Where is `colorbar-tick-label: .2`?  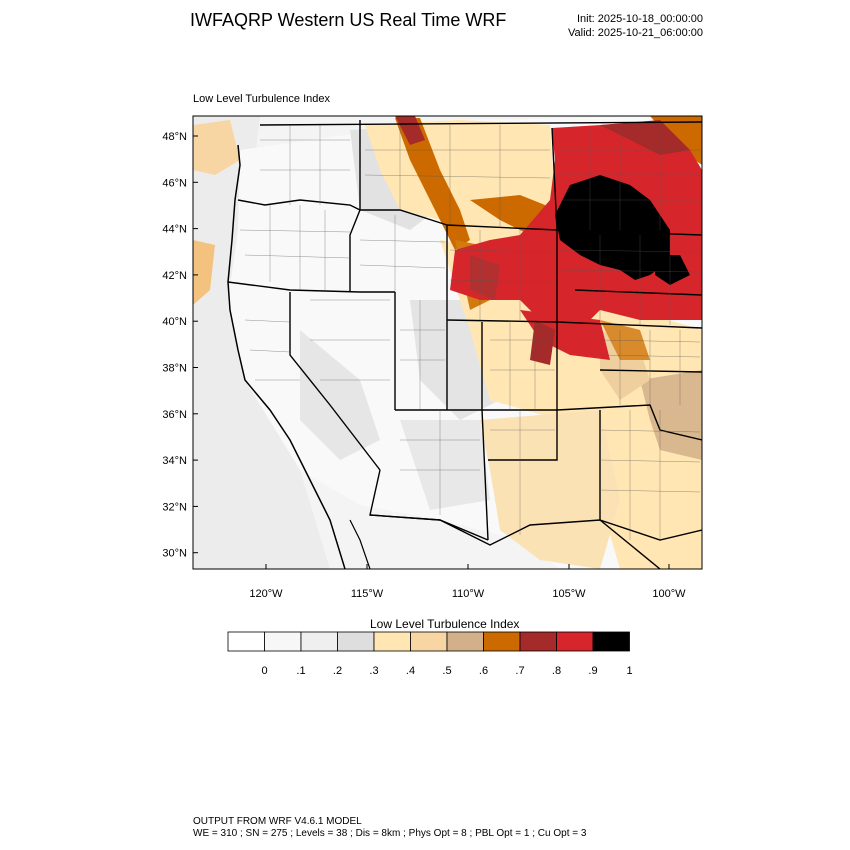
colorbar-tick-label: .2 is located at coordinates (337, 671).